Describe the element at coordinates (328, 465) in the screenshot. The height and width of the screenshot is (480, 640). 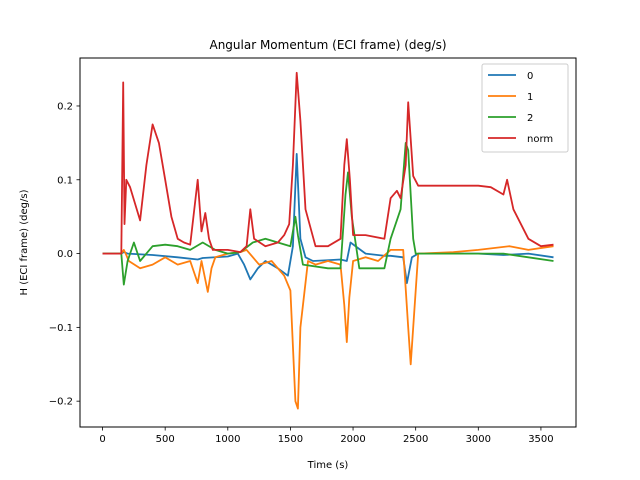
I see `x-axis-title: Time (s)` at that location.